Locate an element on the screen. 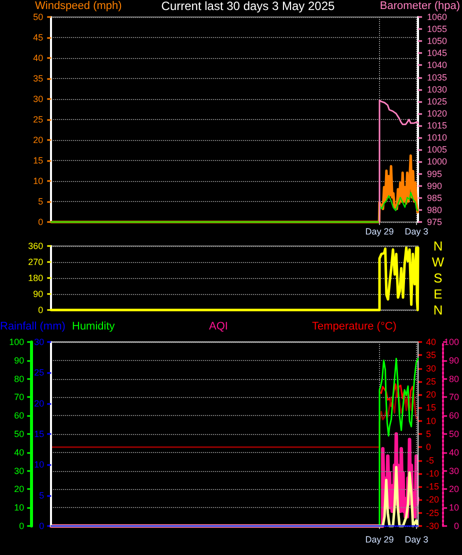 Image resolution: width=462 pixels, height=555 pixels. text: Temperature (°C) is located at coordinates (354, 326).